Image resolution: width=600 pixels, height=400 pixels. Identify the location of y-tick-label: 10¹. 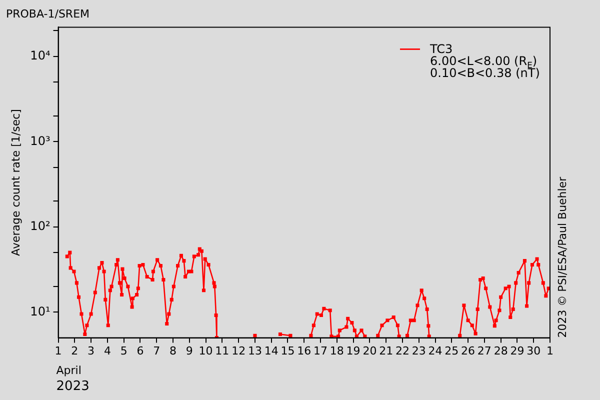
(40, 311).